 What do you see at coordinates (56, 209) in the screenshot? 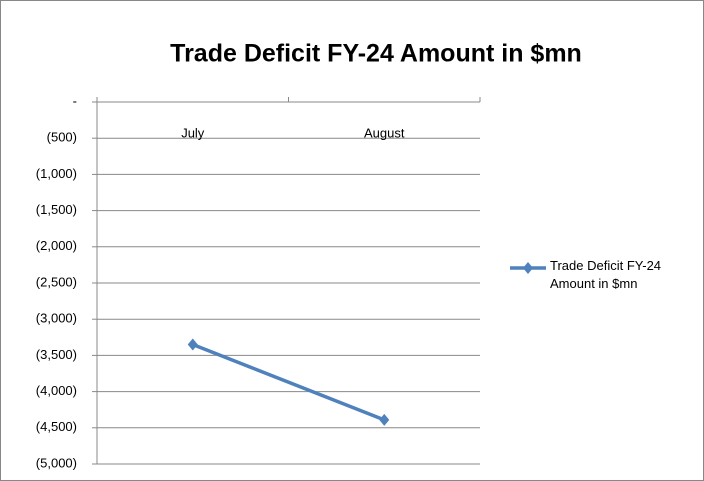
I see `y-tick-label: (1,500)` at bounding box center [56, 209].